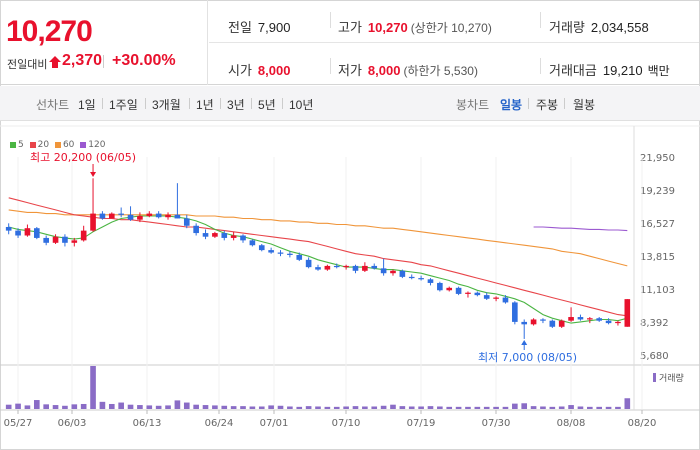 The image size is (700, 450). What do you see at coordinates (43, 145) in the screenshot?
I see `legend-ma20: 20` at bounding box center [43, 145].